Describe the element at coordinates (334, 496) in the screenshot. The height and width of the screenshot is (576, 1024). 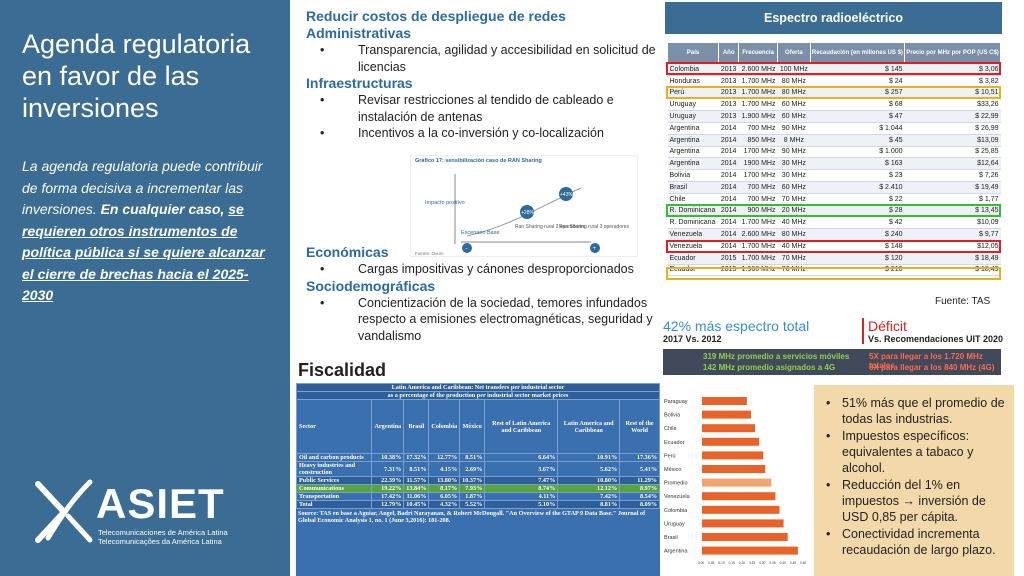
I see `table-cell: Transportation` at that location.